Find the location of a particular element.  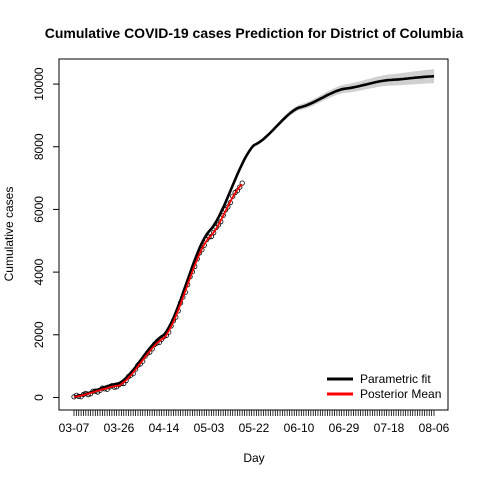

legend: Parametric fit Posterior Mean is located at coordinates (384, 386).